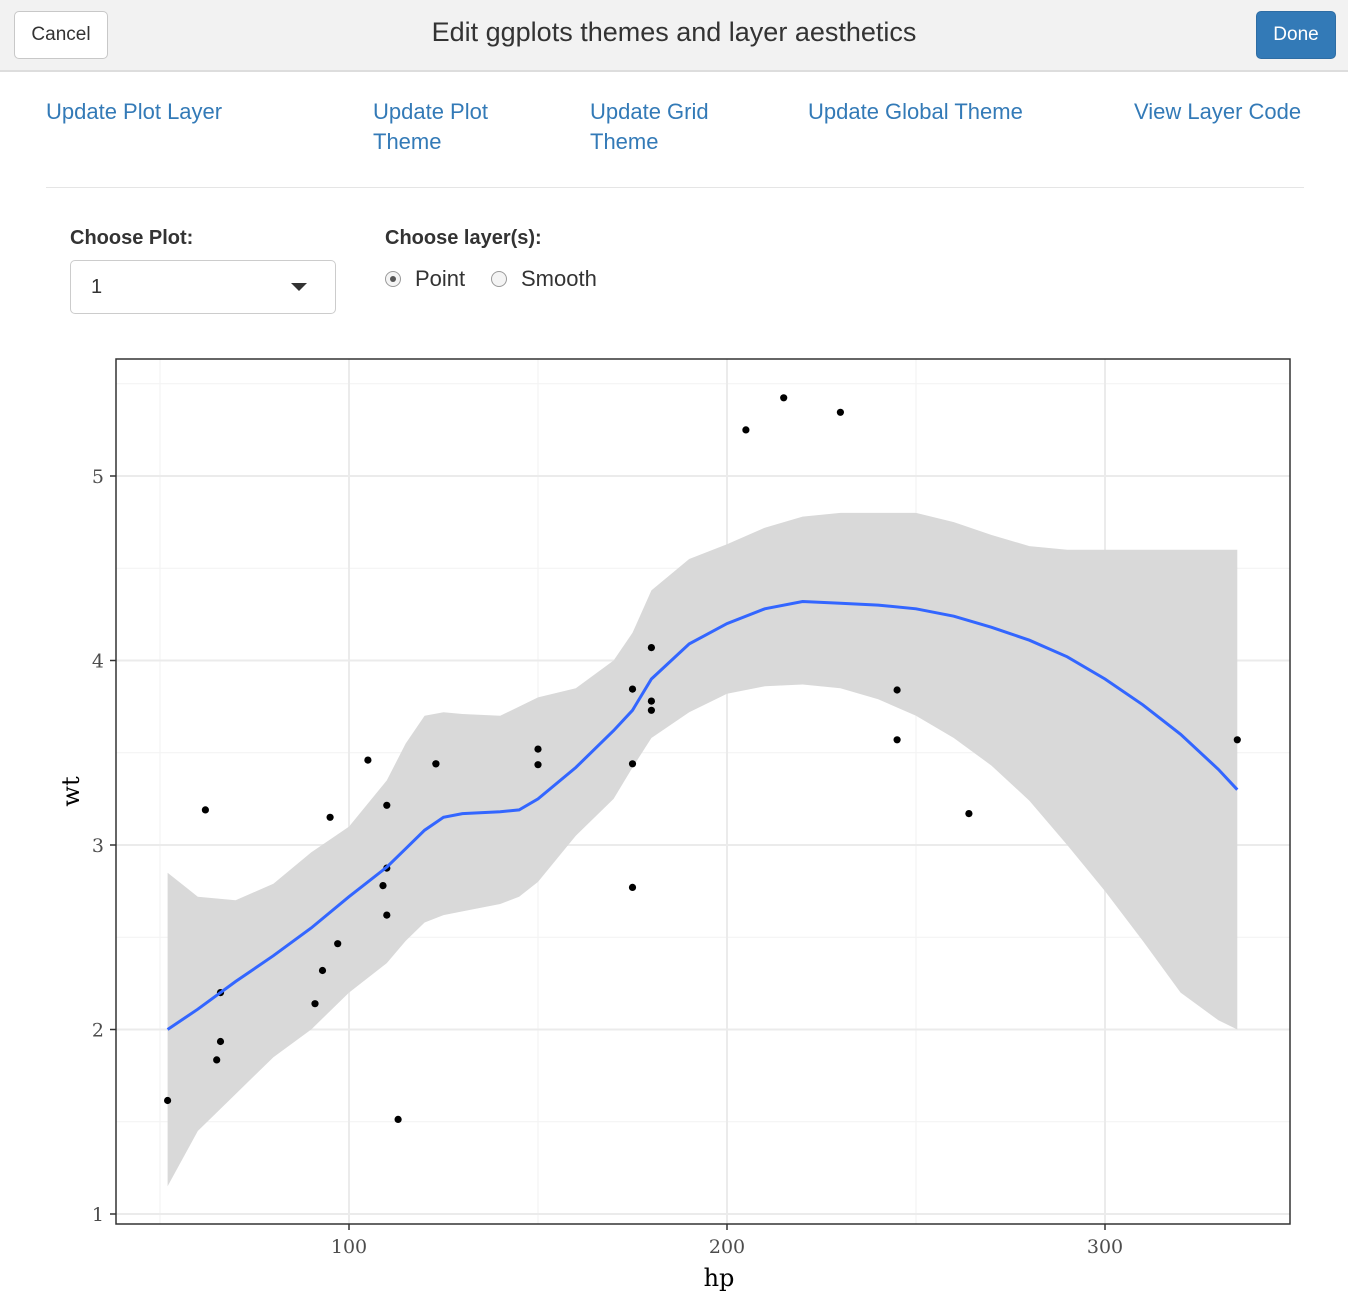  What do you see at coordinates (299, 287) in the screenshot?
I see `caret-down-icon` at bounding box center [299, 287].